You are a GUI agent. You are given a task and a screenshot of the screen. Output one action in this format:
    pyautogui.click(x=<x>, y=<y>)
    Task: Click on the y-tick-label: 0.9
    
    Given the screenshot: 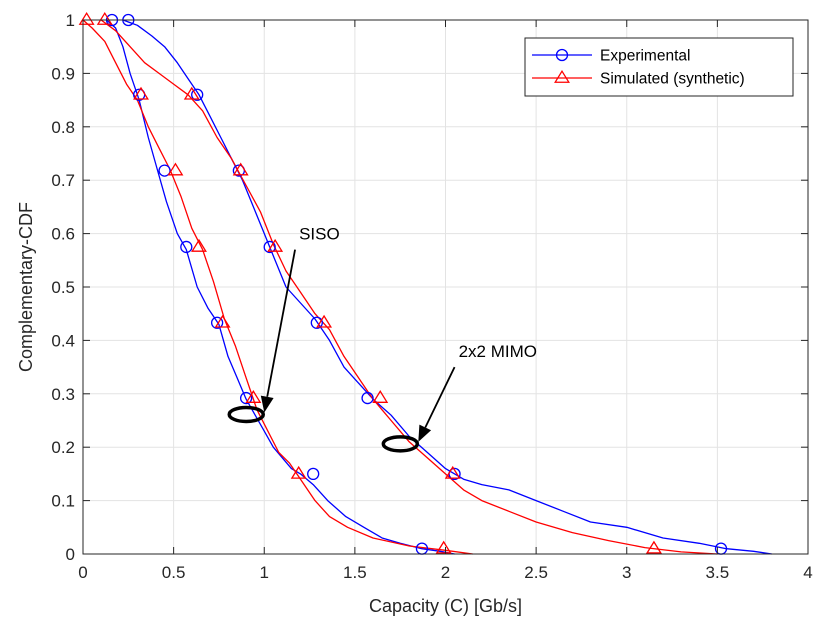 What is the action you would take?
    pyautogui.click(x=63, y=73)
    